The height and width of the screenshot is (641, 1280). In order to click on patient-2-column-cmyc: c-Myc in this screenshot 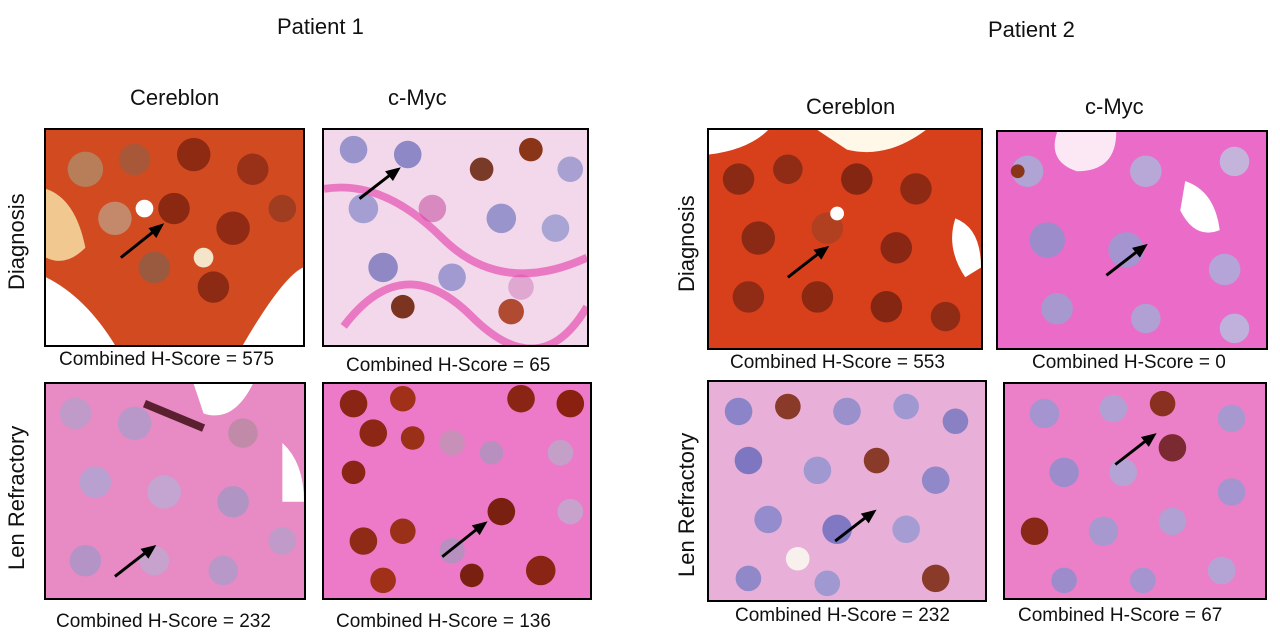, I will do `click(1114, 106)`.